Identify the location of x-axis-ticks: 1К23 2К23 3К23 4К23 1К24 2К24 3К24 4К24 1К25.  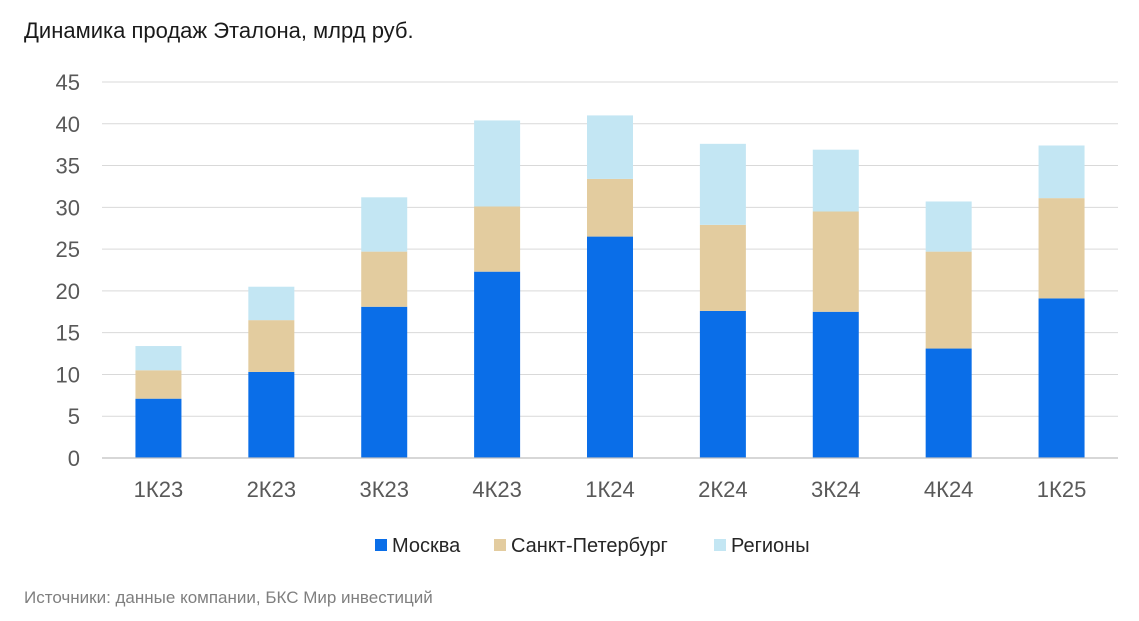
(610, 489).